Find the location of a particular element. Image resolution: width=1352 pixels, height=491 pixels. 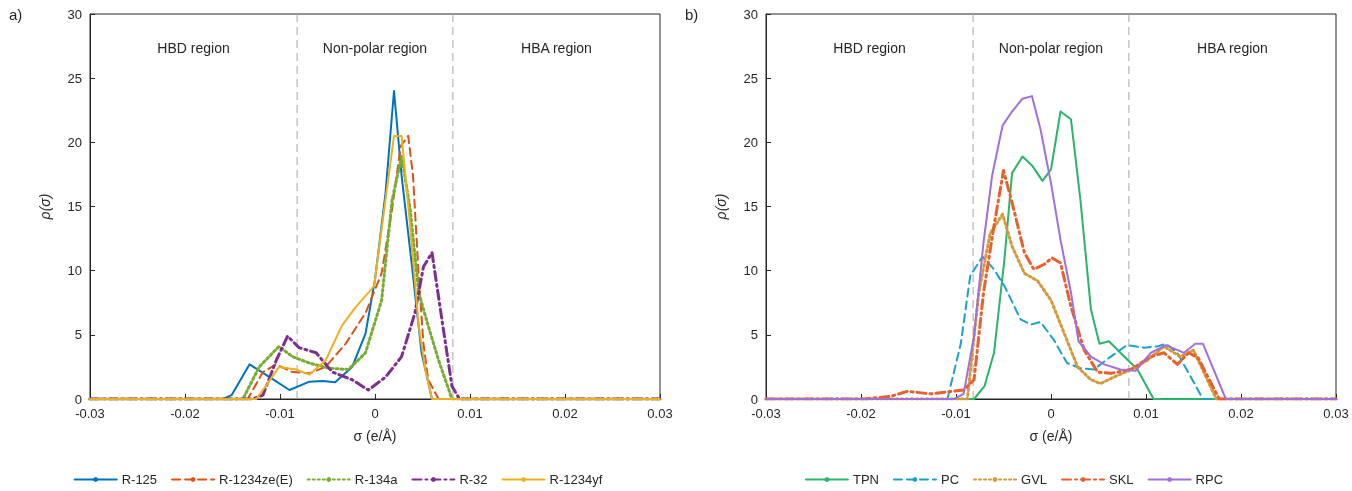

legend-label: PC is located at coordinates (950, 479).